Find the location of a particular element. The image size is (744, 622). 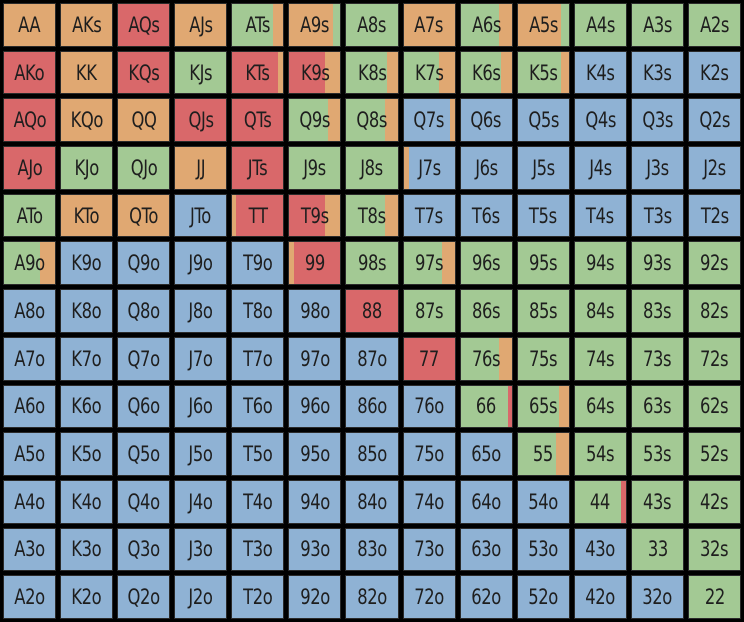

hand-cell: 54o is located at coordinates (543, 501).